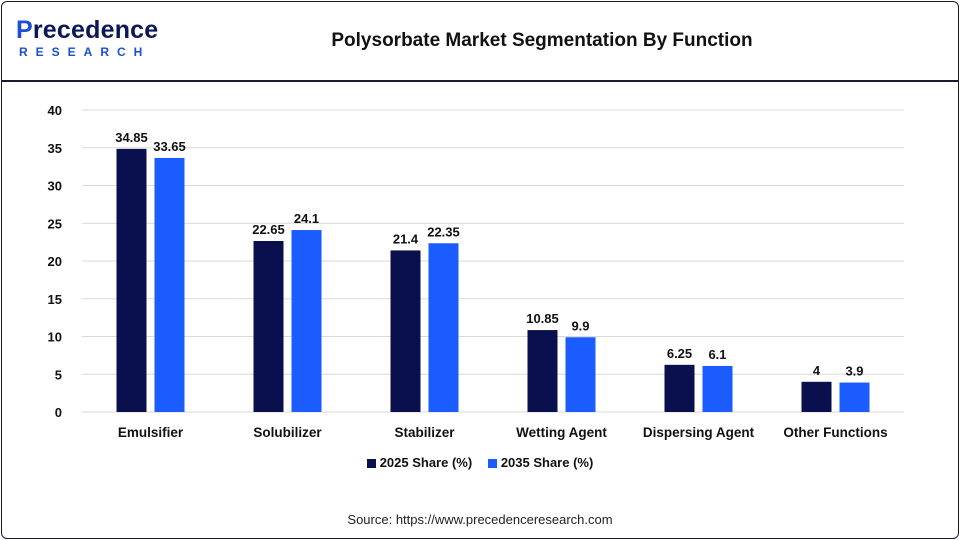 The height and width of the screenshot is (540, 960). I want to click on legend-label-2025: 2025 Share (%), so click(426, 462).